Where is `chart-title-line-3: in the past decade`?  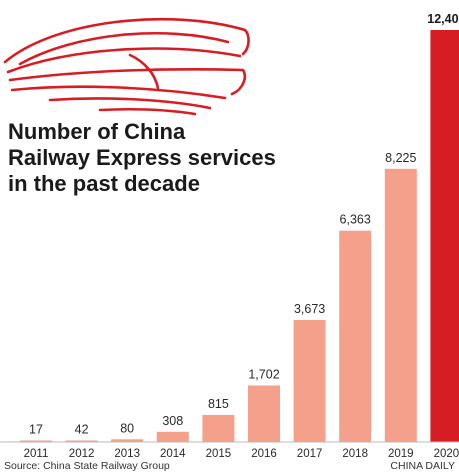
chart-title-line-3: in the past decade is located at coordinates (104, 183).